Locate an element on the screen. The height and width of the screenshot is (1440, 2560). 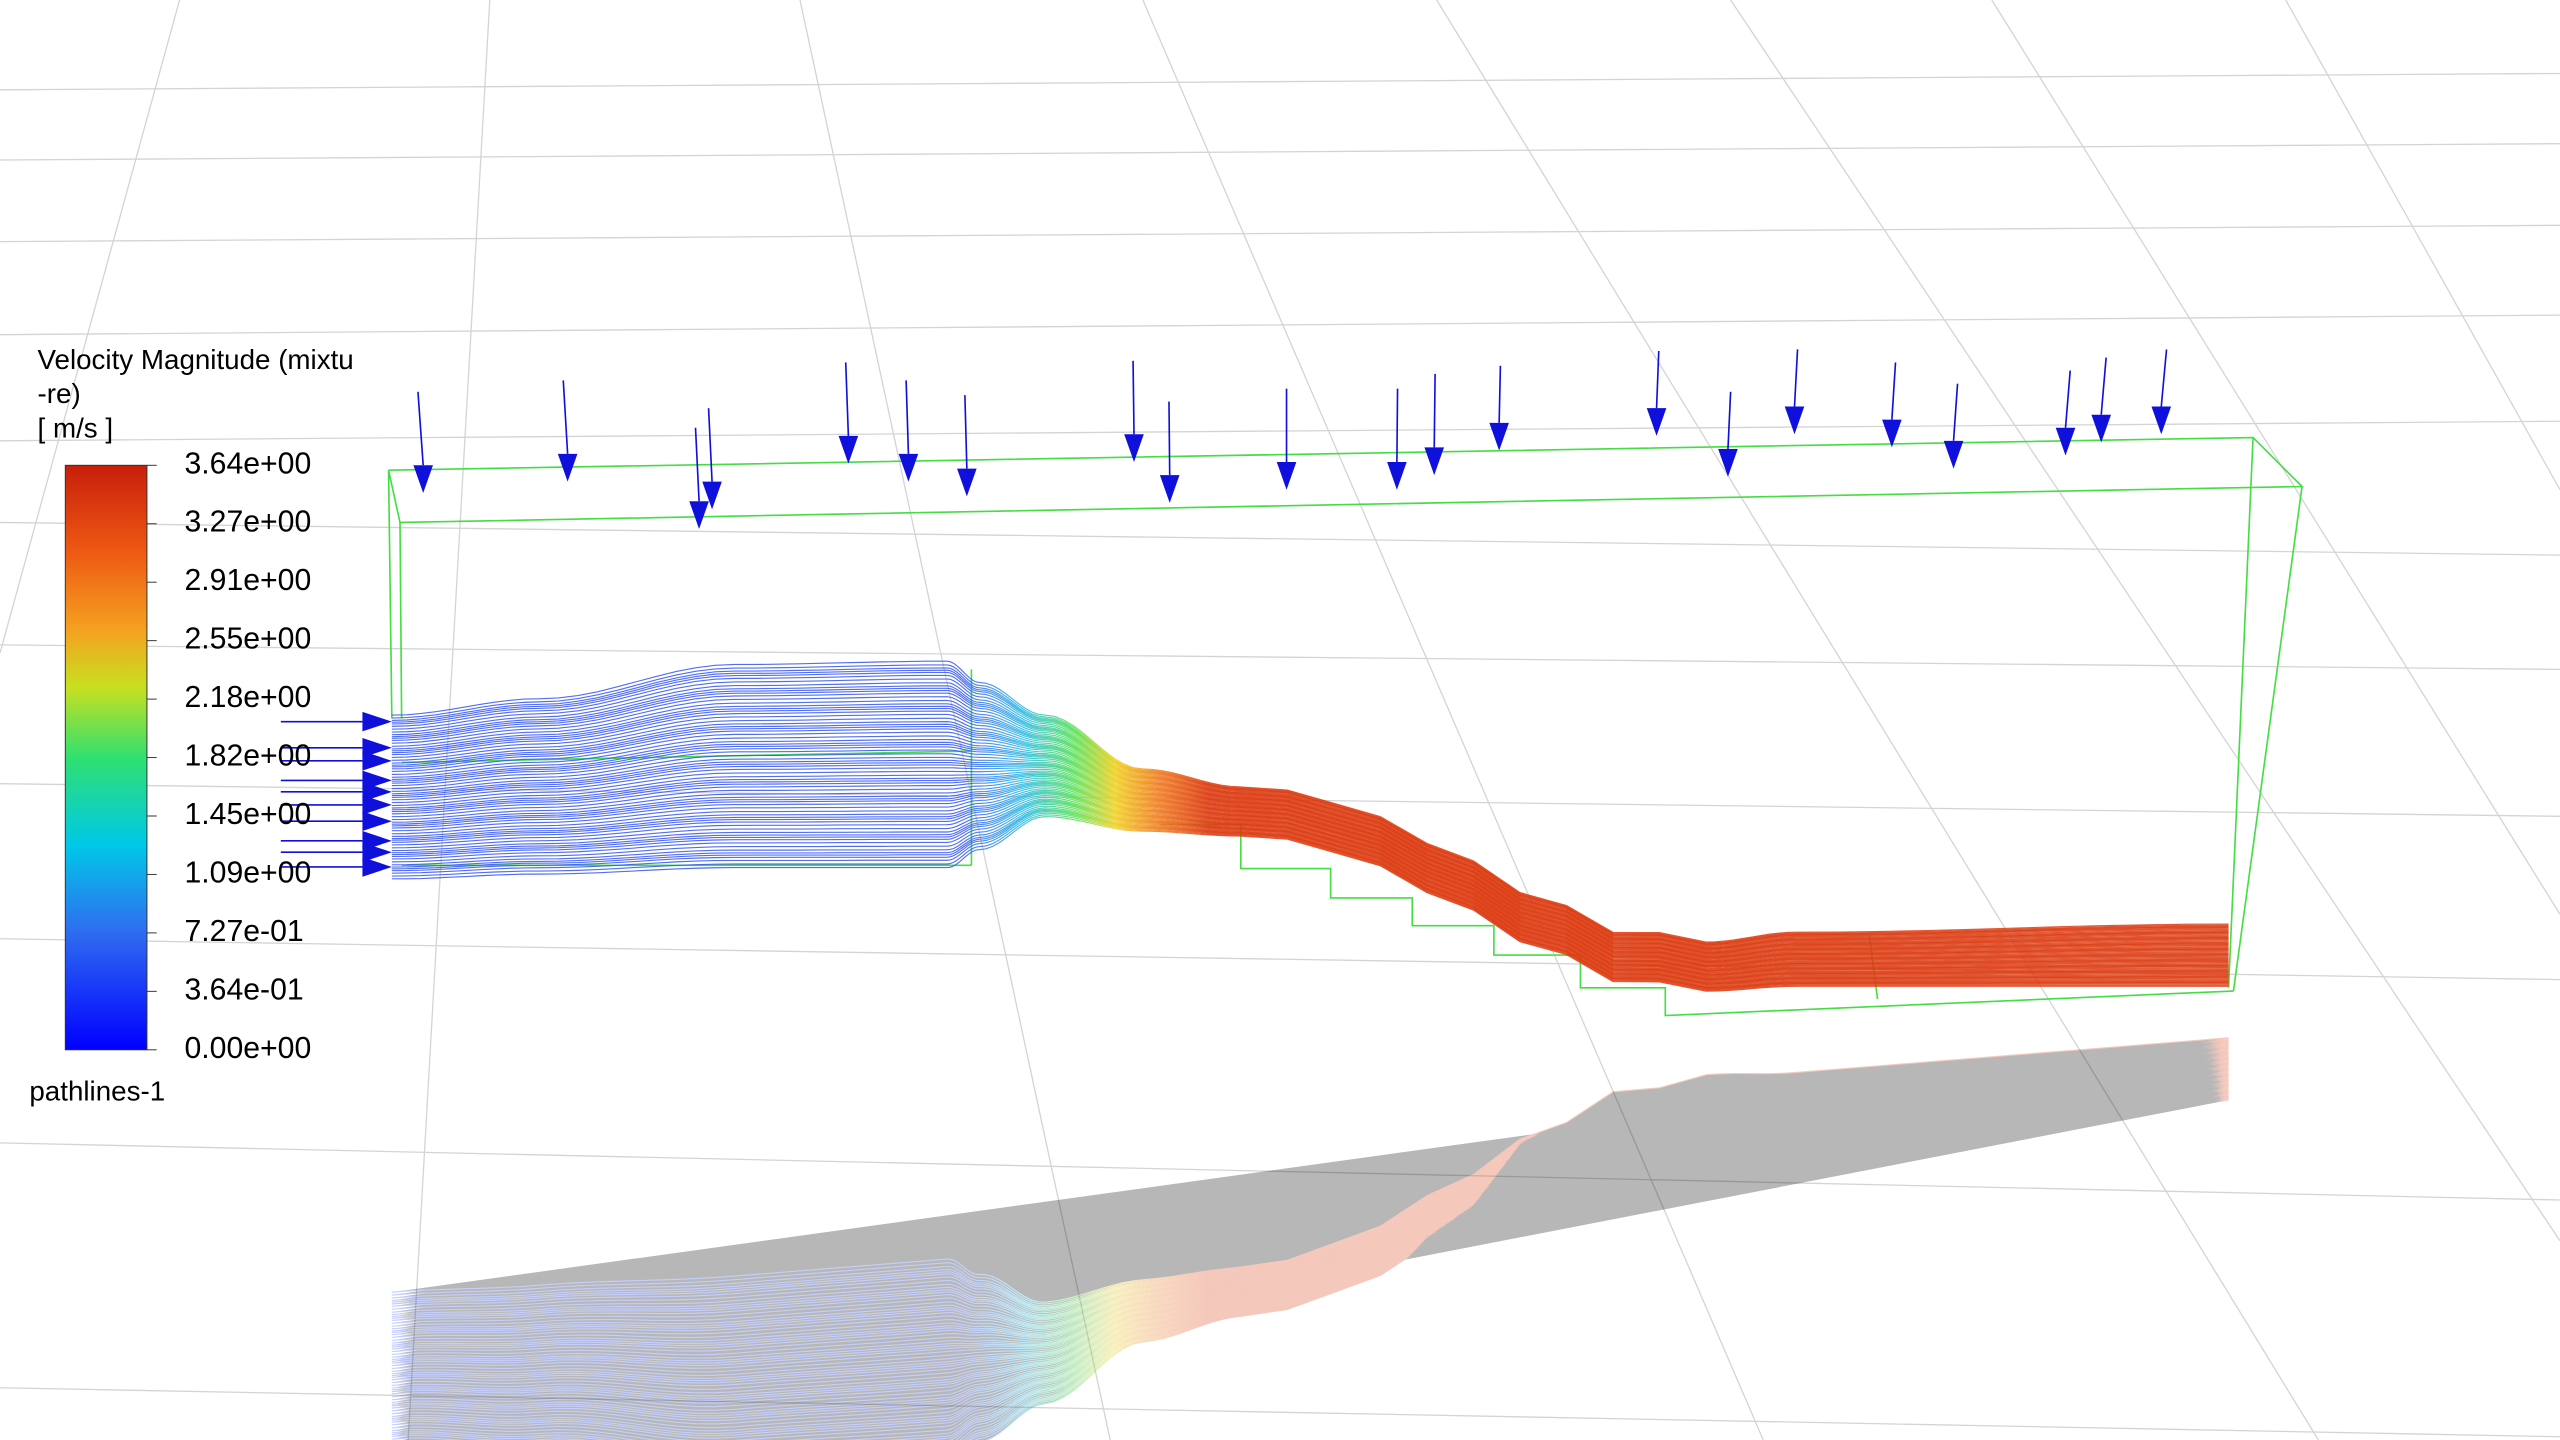
legend-tick-label: 2.91e+00 is located at coordinates (247, 580).